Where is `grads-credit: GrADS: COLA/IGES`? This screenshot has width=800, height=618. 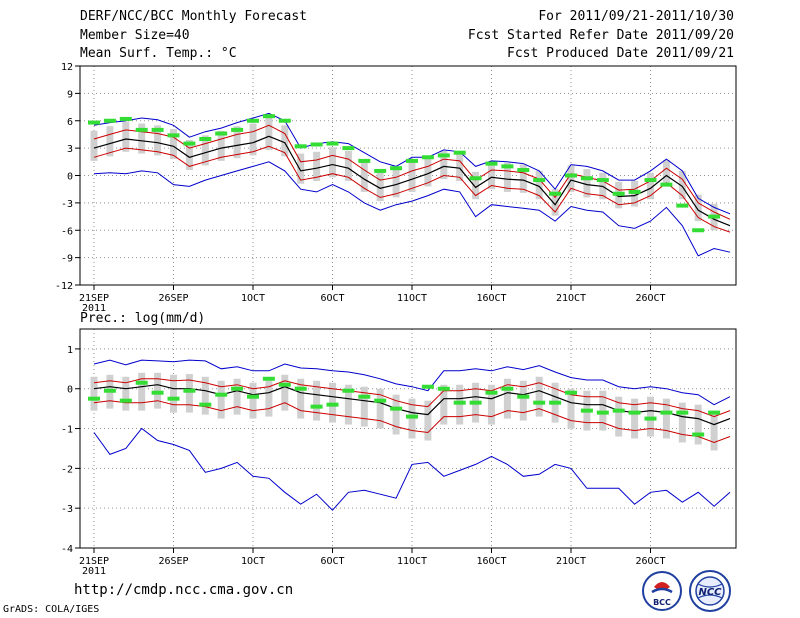 grads-credit: GrADS: COLA/IGES is located at coordinates (51, 609).